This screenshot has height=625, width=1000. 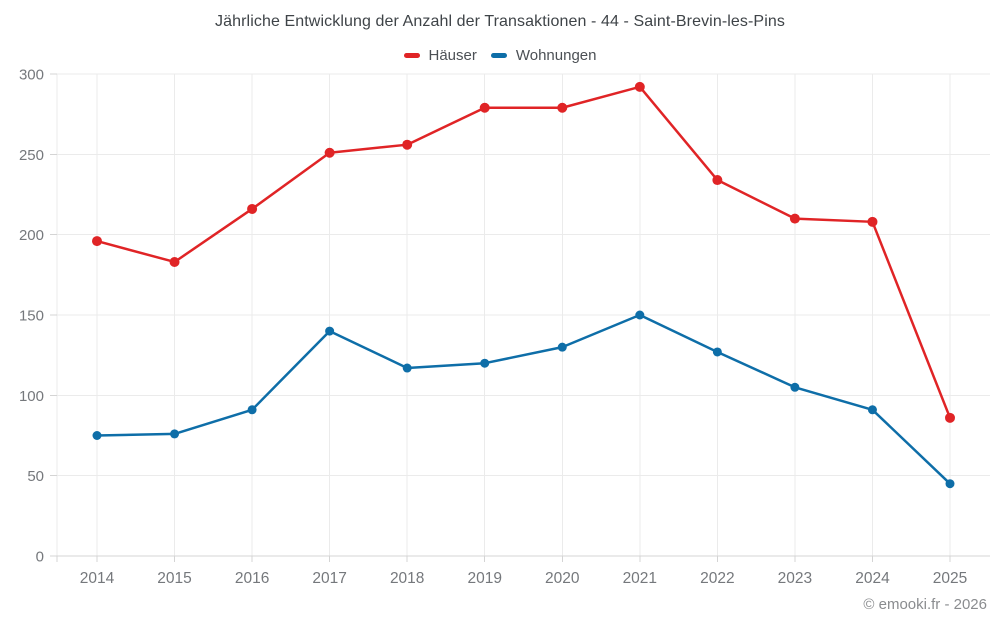 What do you see at coordinates (795, 578) in the screenshot?
I see `x-tick-label: 2023` at bounding box center [795, 578].